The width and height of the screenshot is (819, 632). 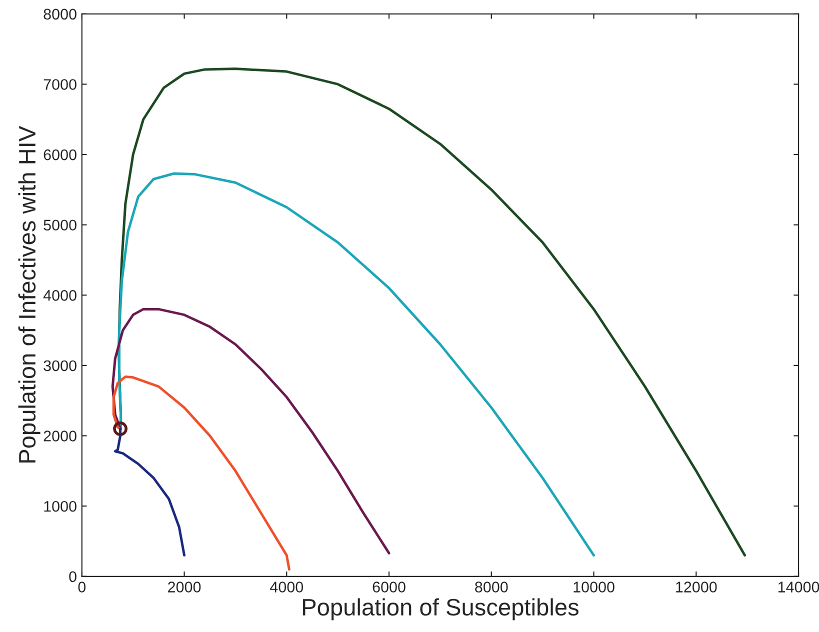 What do you see at coordinates (287, 587) in the screenshot?
I see `x-tick-label: 4000` at bounding box center [287, 587].